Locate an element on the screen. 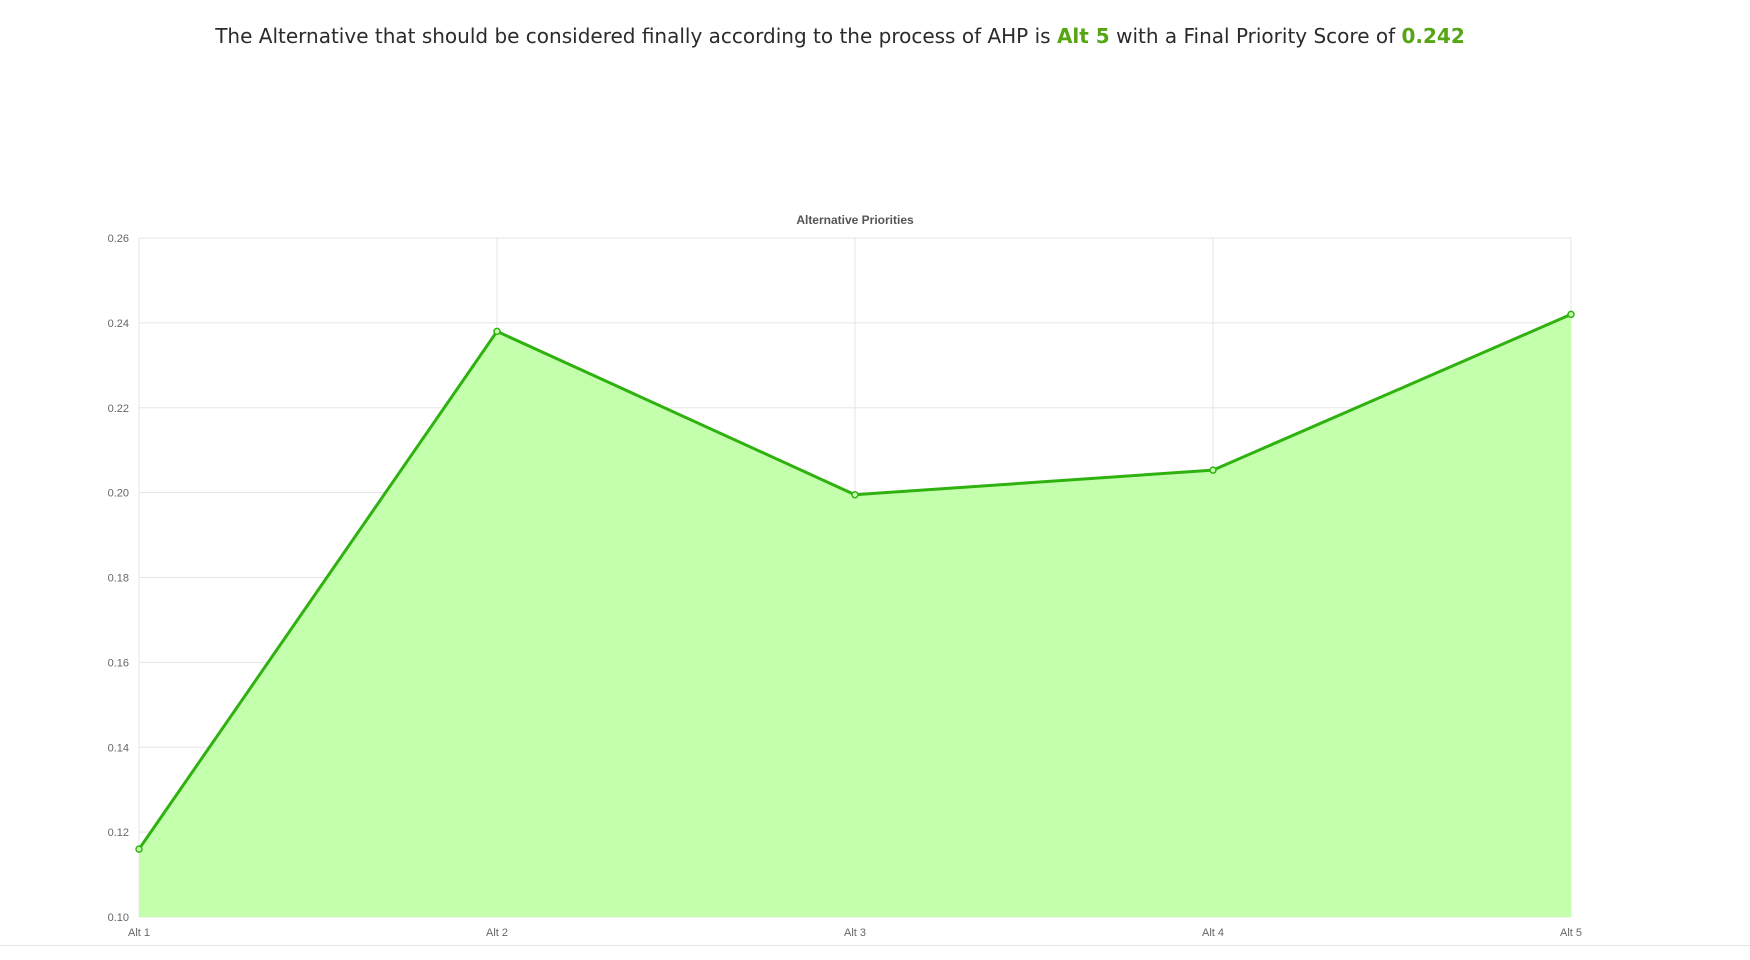 The width and height of the screenshot is (1750, 960). y-tick-label: 0.22 is located at coordinates (118, 409).